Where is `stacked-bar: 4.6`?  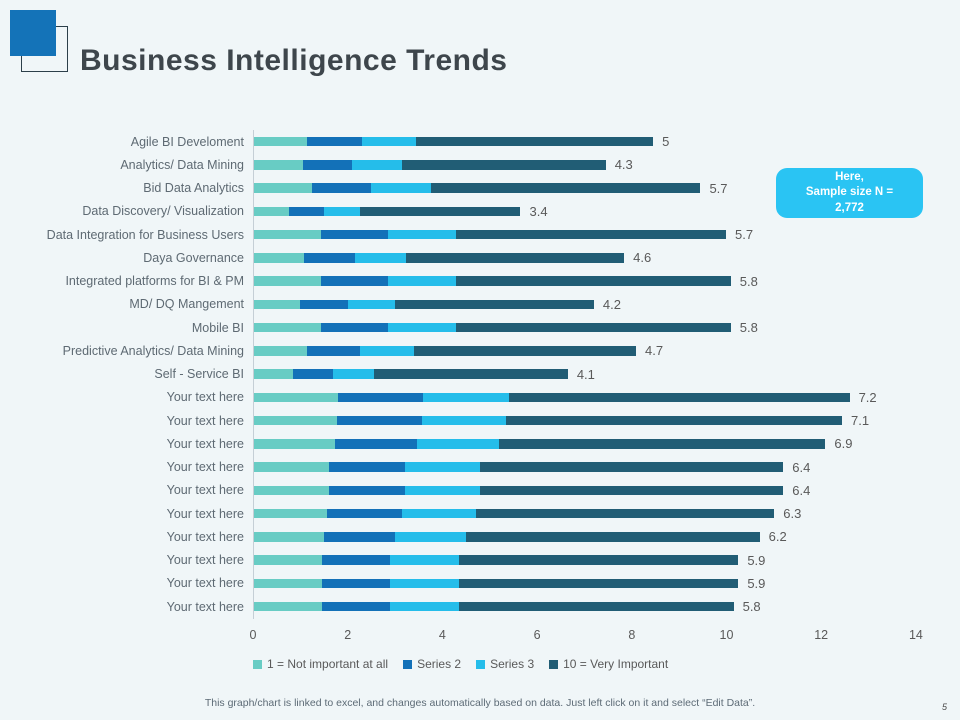
stacked-bar: 4.6 is located at coordinates (452, 257).